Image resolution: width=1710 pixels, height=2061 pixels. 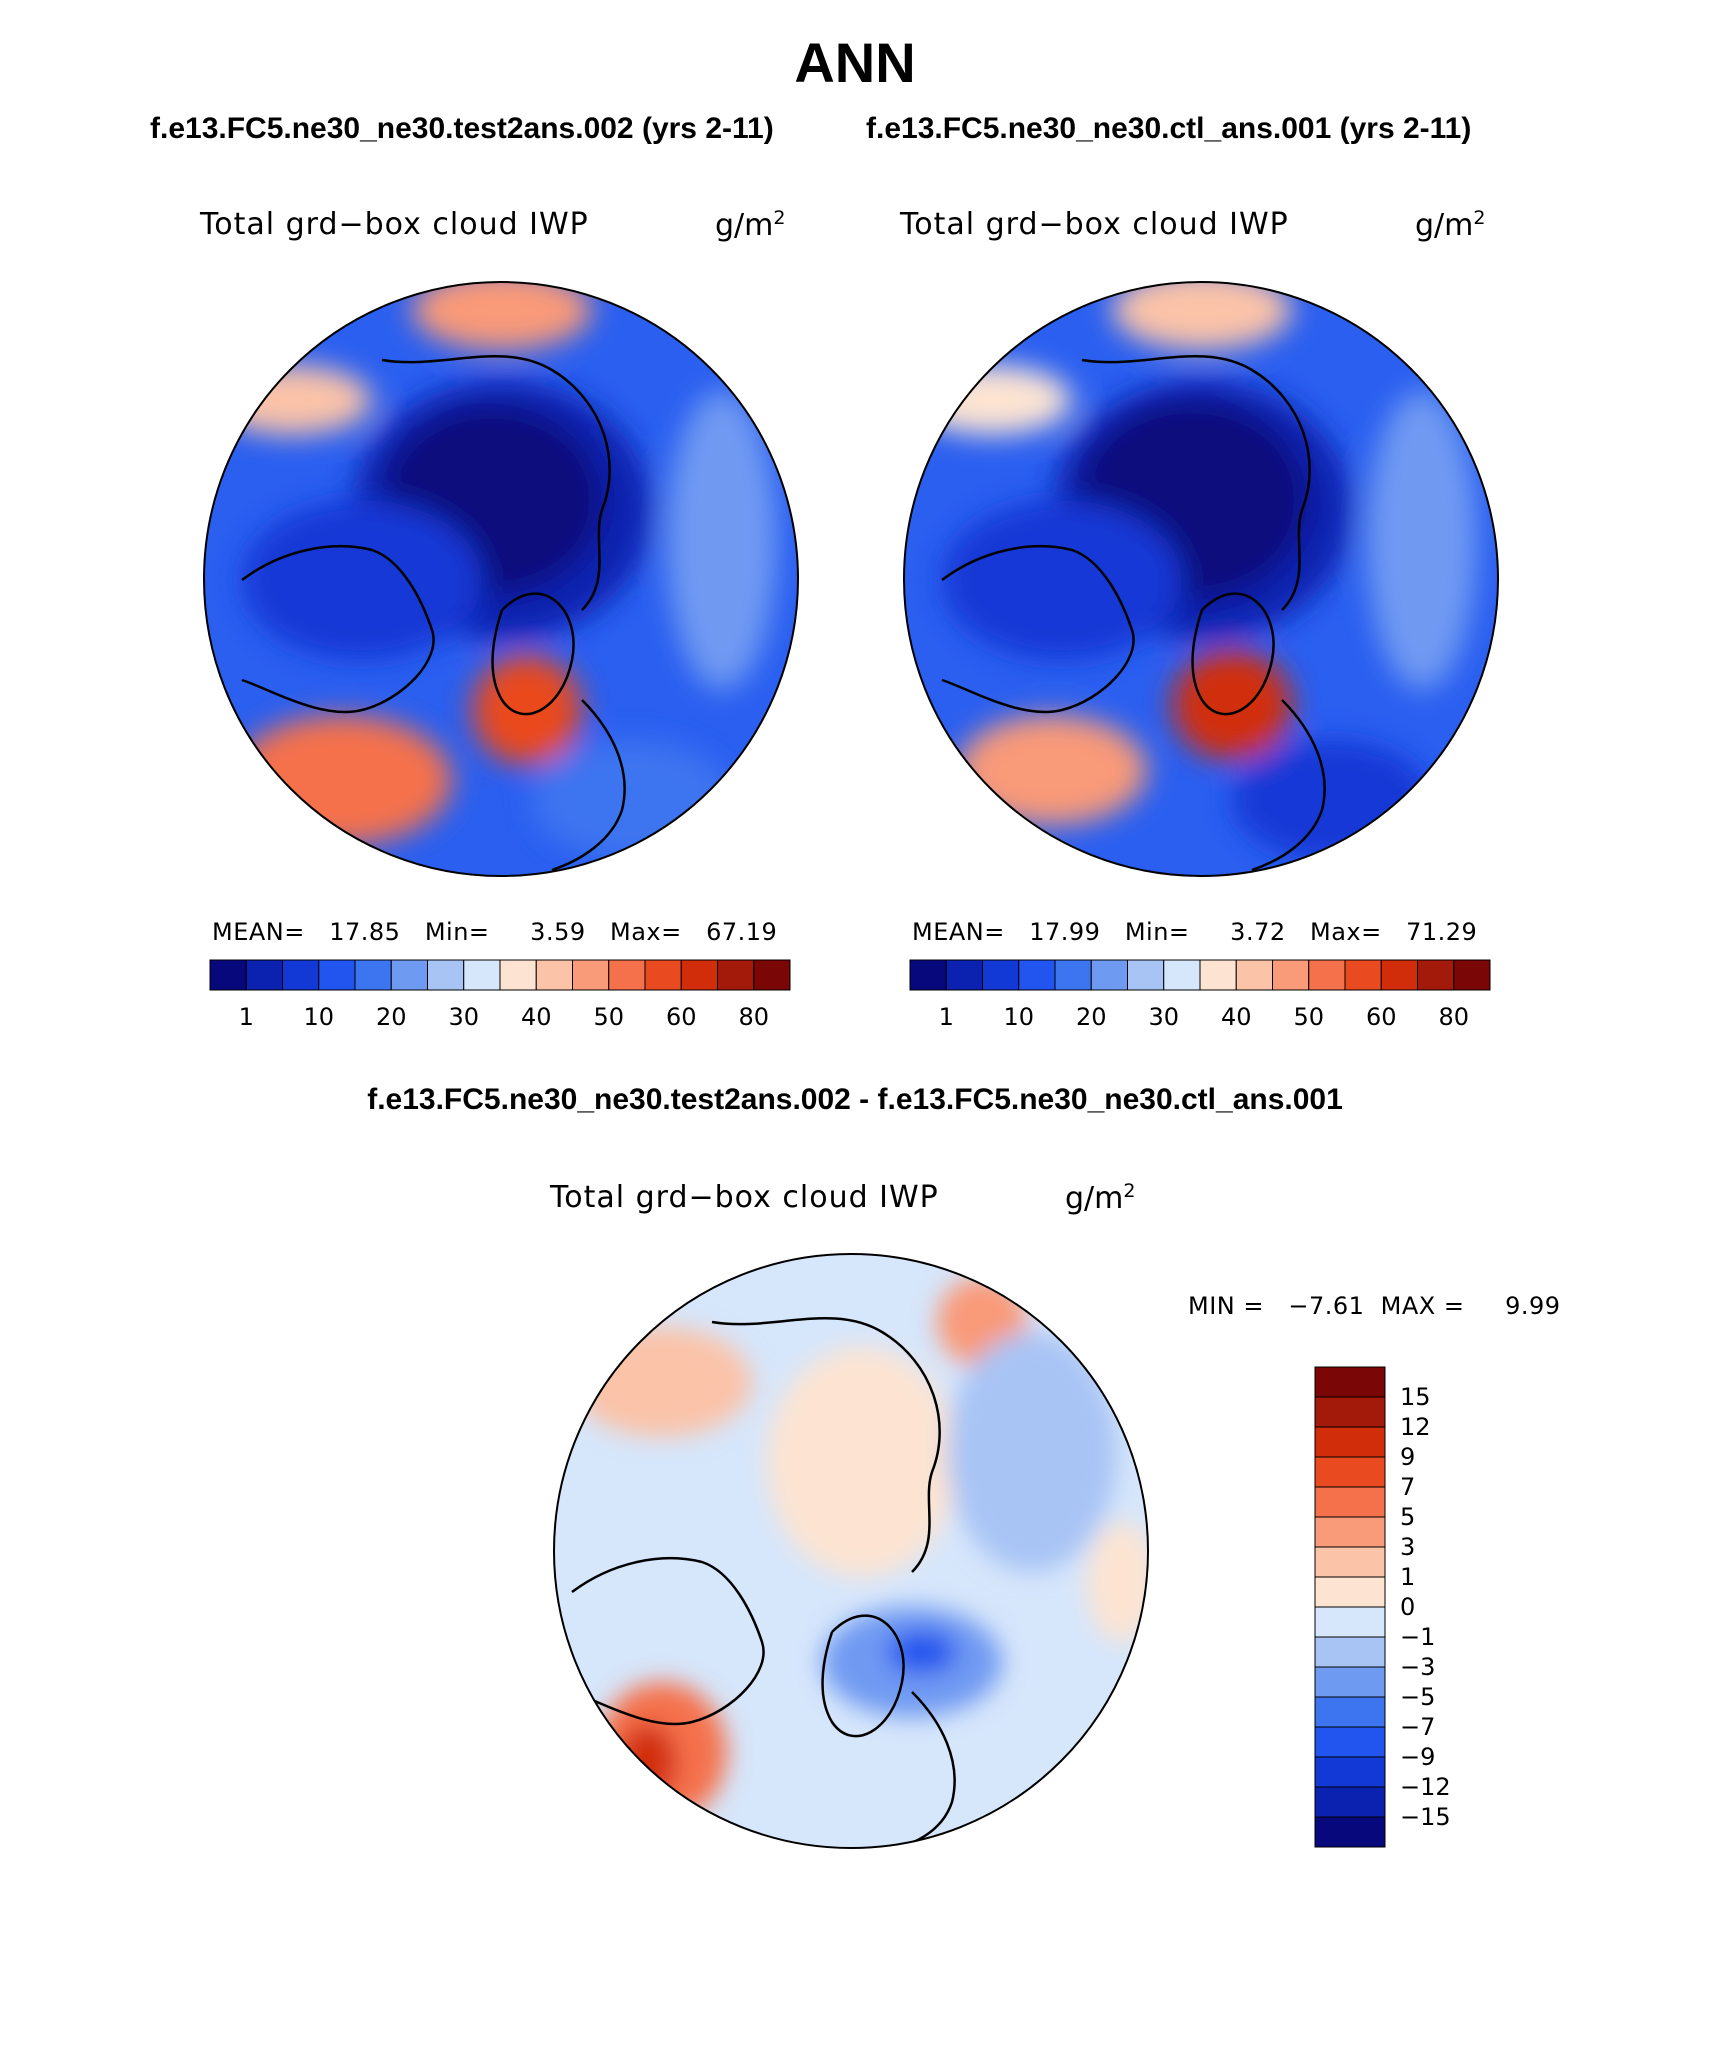 What do you see at coordinates (1418, 1637) in the screenshot?
I see `panel3-colorbar-tick-label: −1` at bounding box center [1418, 1637].